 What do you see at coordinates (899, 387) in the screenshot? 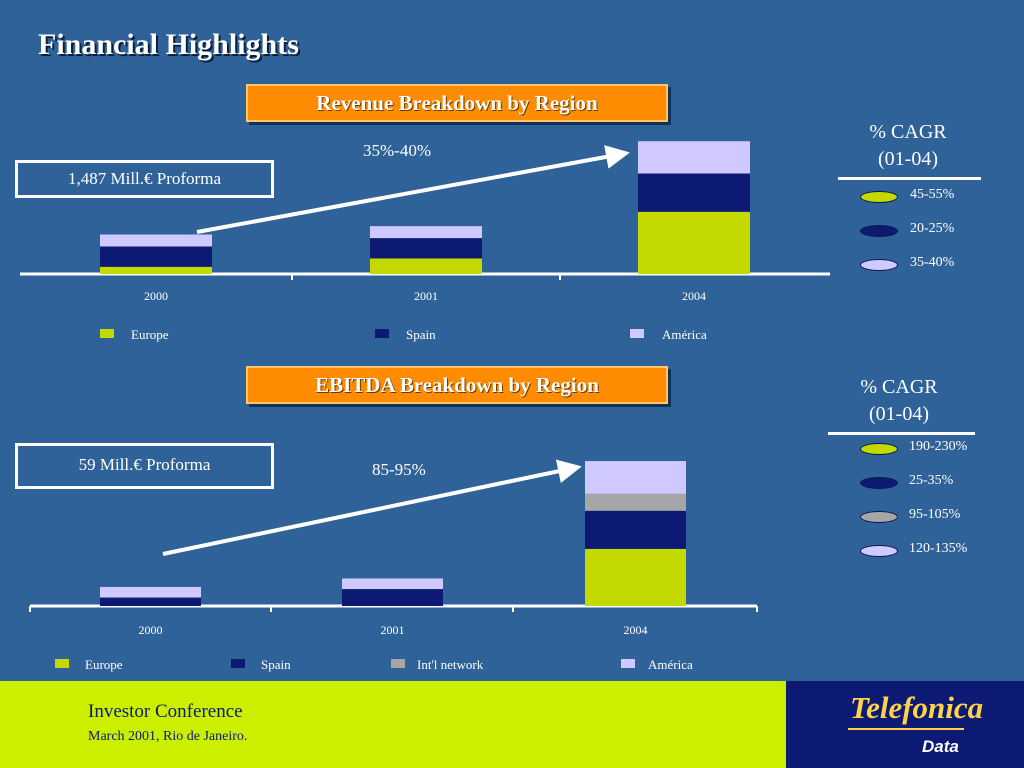
I see `ebitda-cagr-title-line1: % CAGR` at bounding box center [899, 387].